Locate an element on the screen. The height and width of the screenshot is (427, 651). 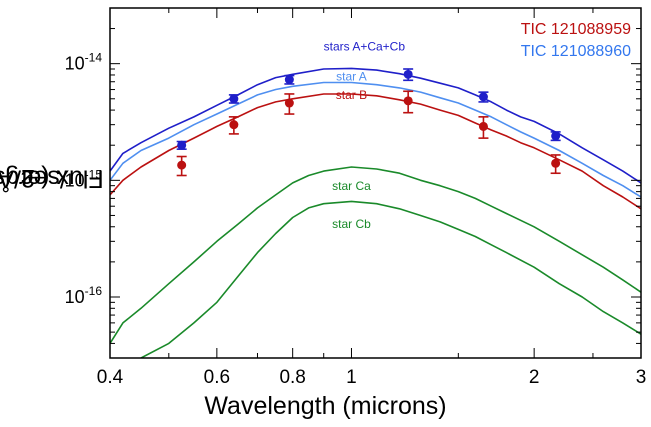
x-tick-label: 2 is located at coordinates (534, 377).